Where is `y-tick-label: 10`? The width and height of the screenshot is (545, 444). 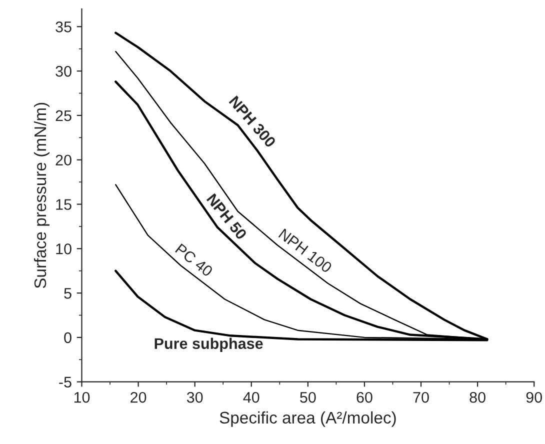
y-tick-label: 10 is located at coordinates (64, 249).